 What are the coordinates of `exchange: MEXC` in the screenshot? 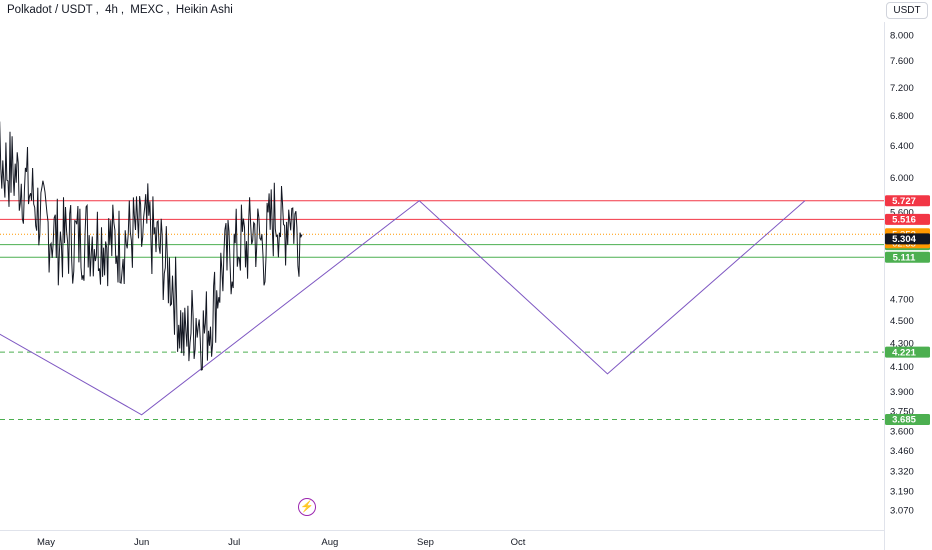 It's located at (147, 10).